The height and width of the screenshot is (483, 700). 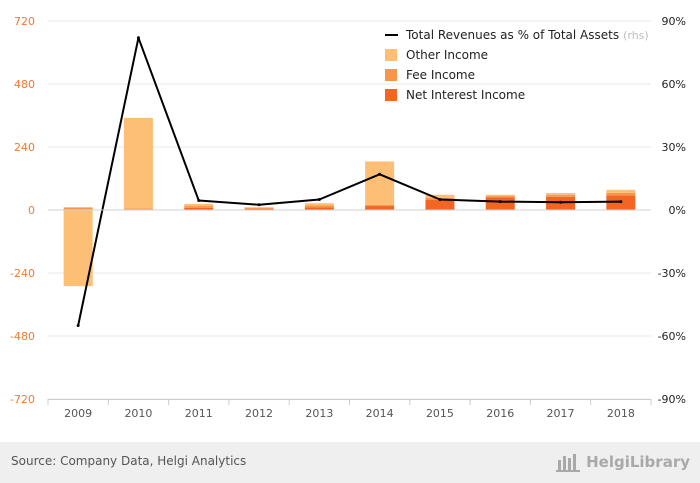 I want to click on bar-fee-income-2011, so click(x=199, y=207).